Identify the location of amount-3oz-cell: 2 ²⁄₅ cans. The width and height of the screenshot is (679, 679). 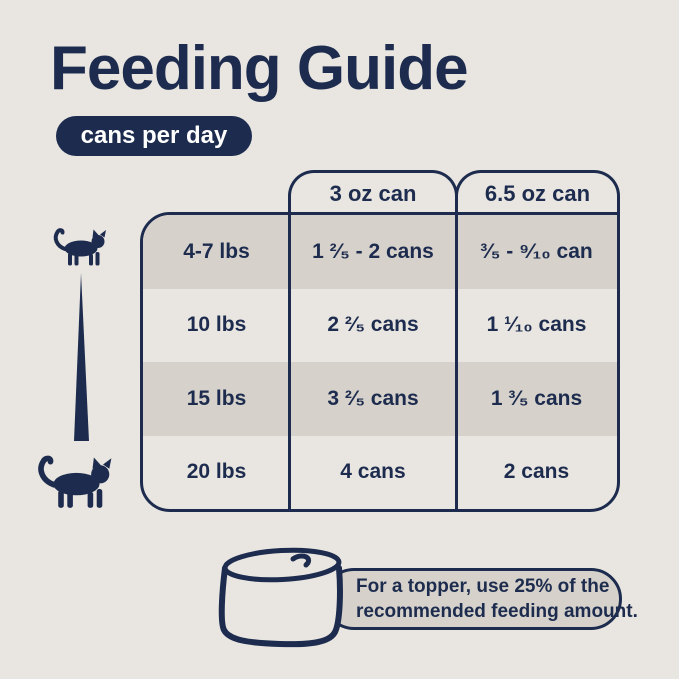
(373, 325).